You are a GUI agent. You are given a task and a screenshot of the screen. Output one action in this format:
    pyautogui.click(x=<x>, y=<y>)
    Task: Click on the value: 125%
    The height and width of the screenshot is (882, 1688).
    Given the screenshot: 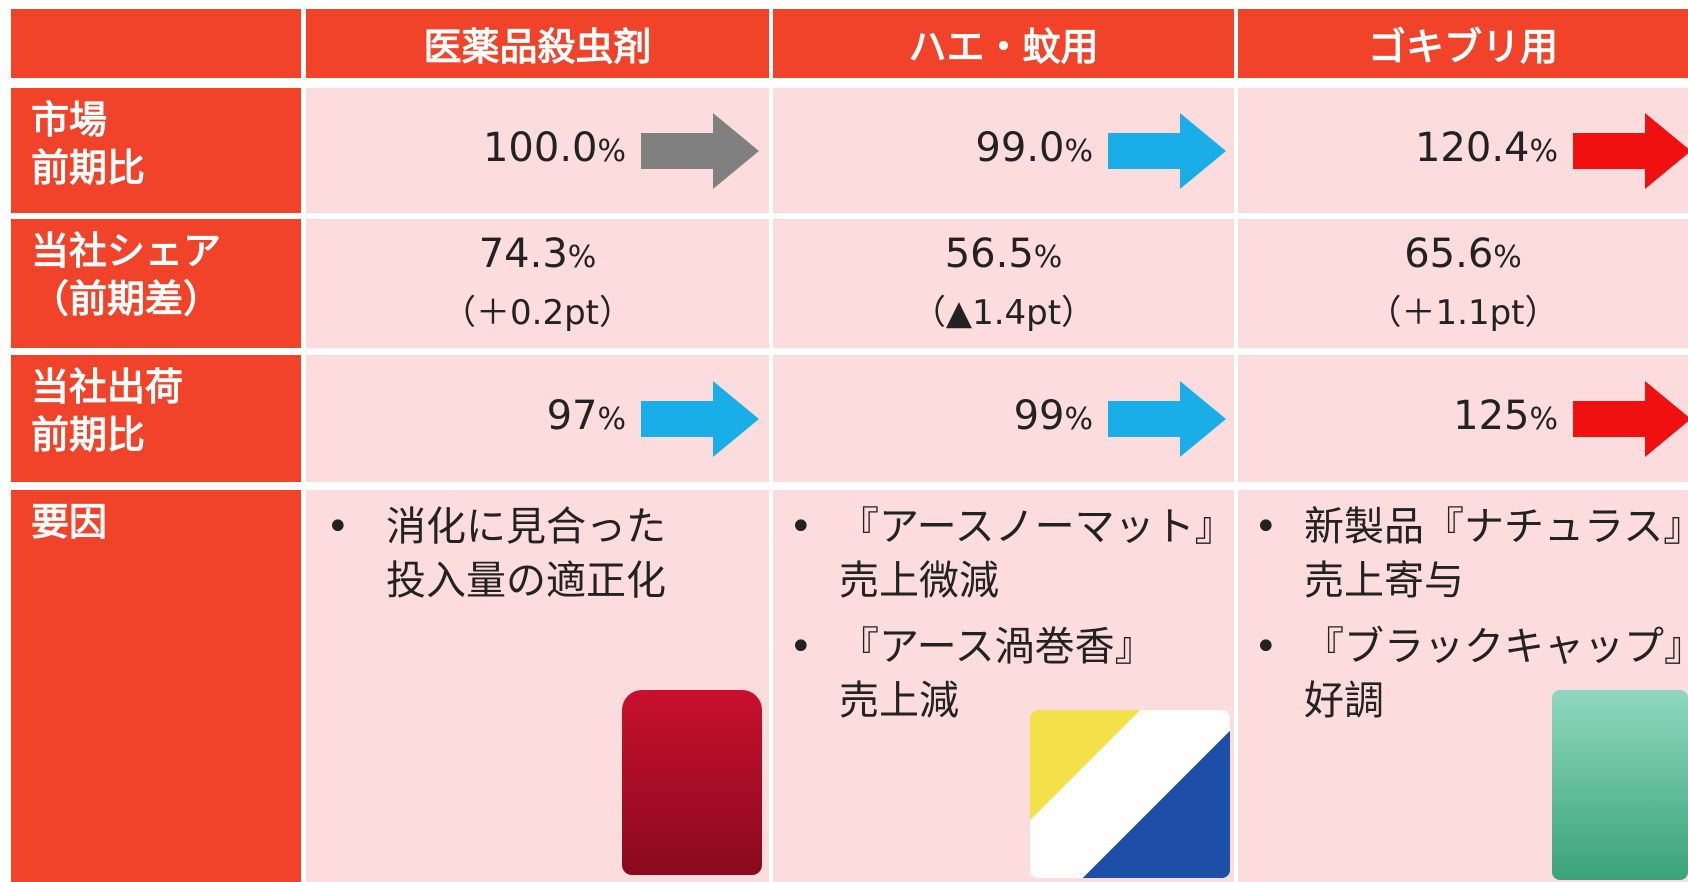 What is the action you would take?
    pyautogui.click(x=1505, y=416)
    